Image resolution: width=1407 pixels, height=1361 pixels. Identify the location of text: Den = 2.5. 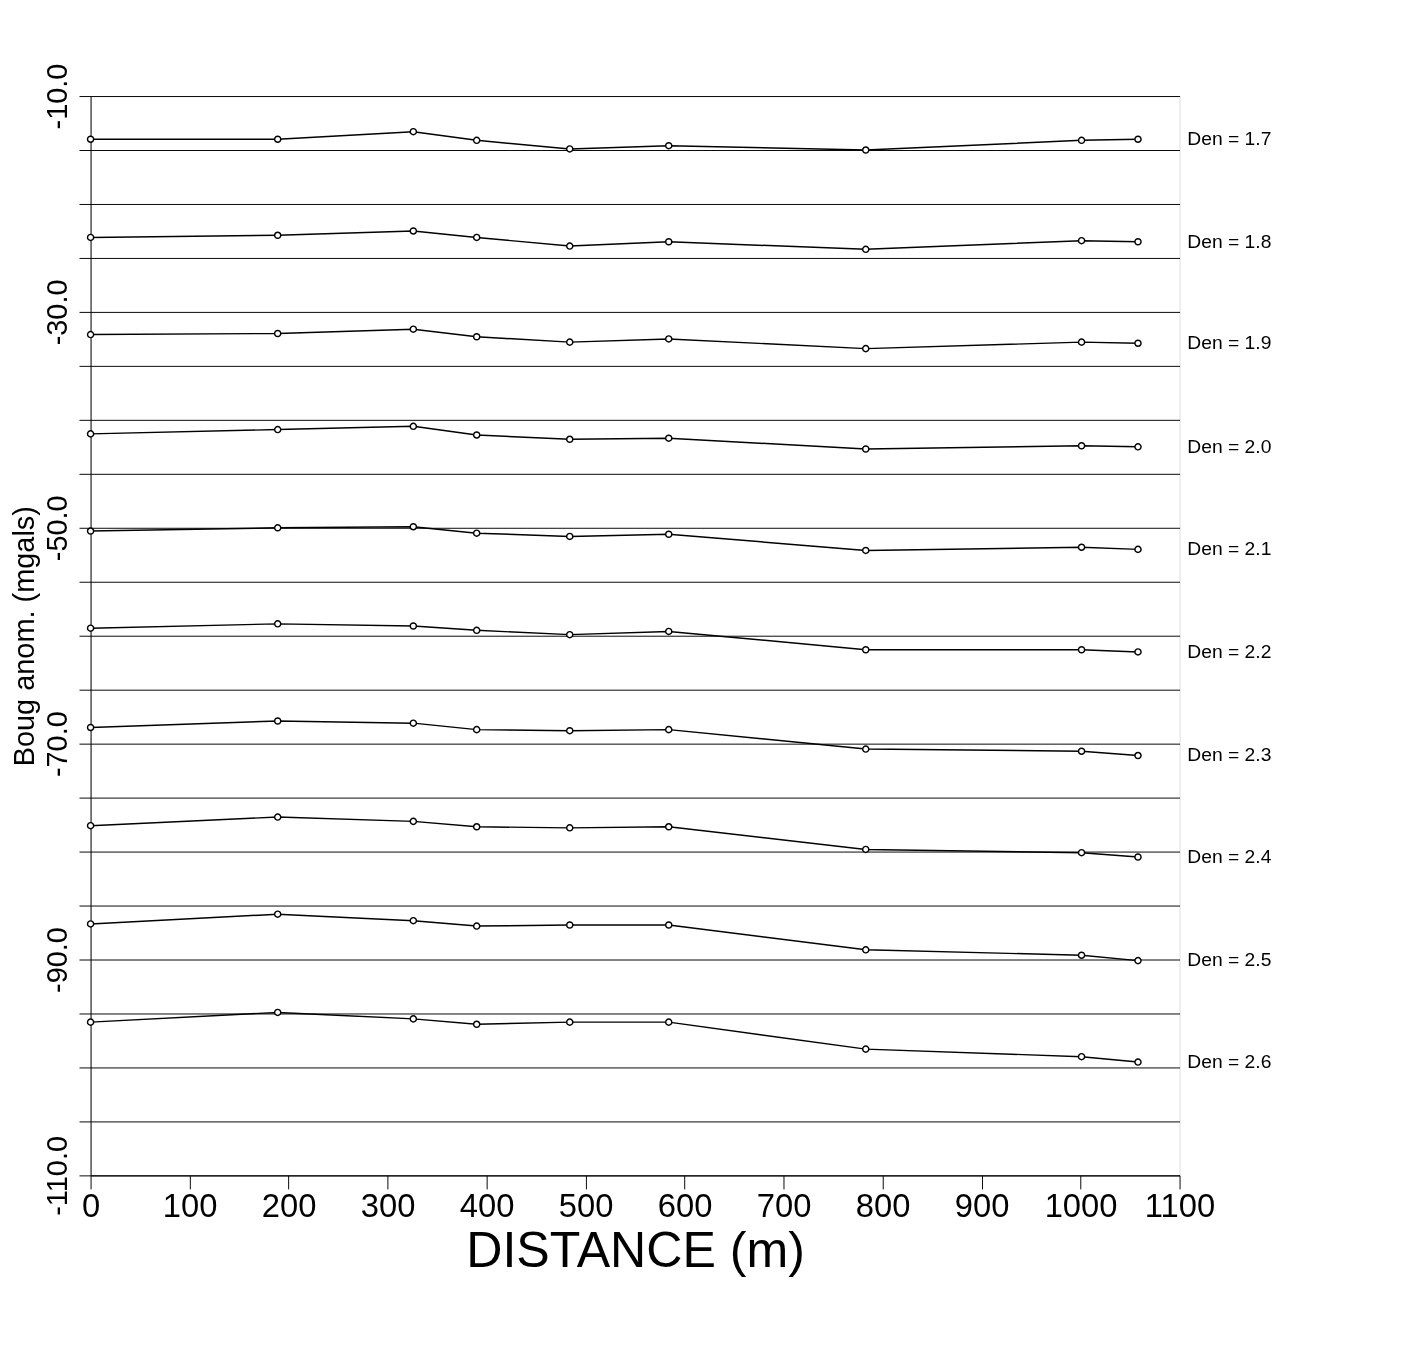
(1229, 960).